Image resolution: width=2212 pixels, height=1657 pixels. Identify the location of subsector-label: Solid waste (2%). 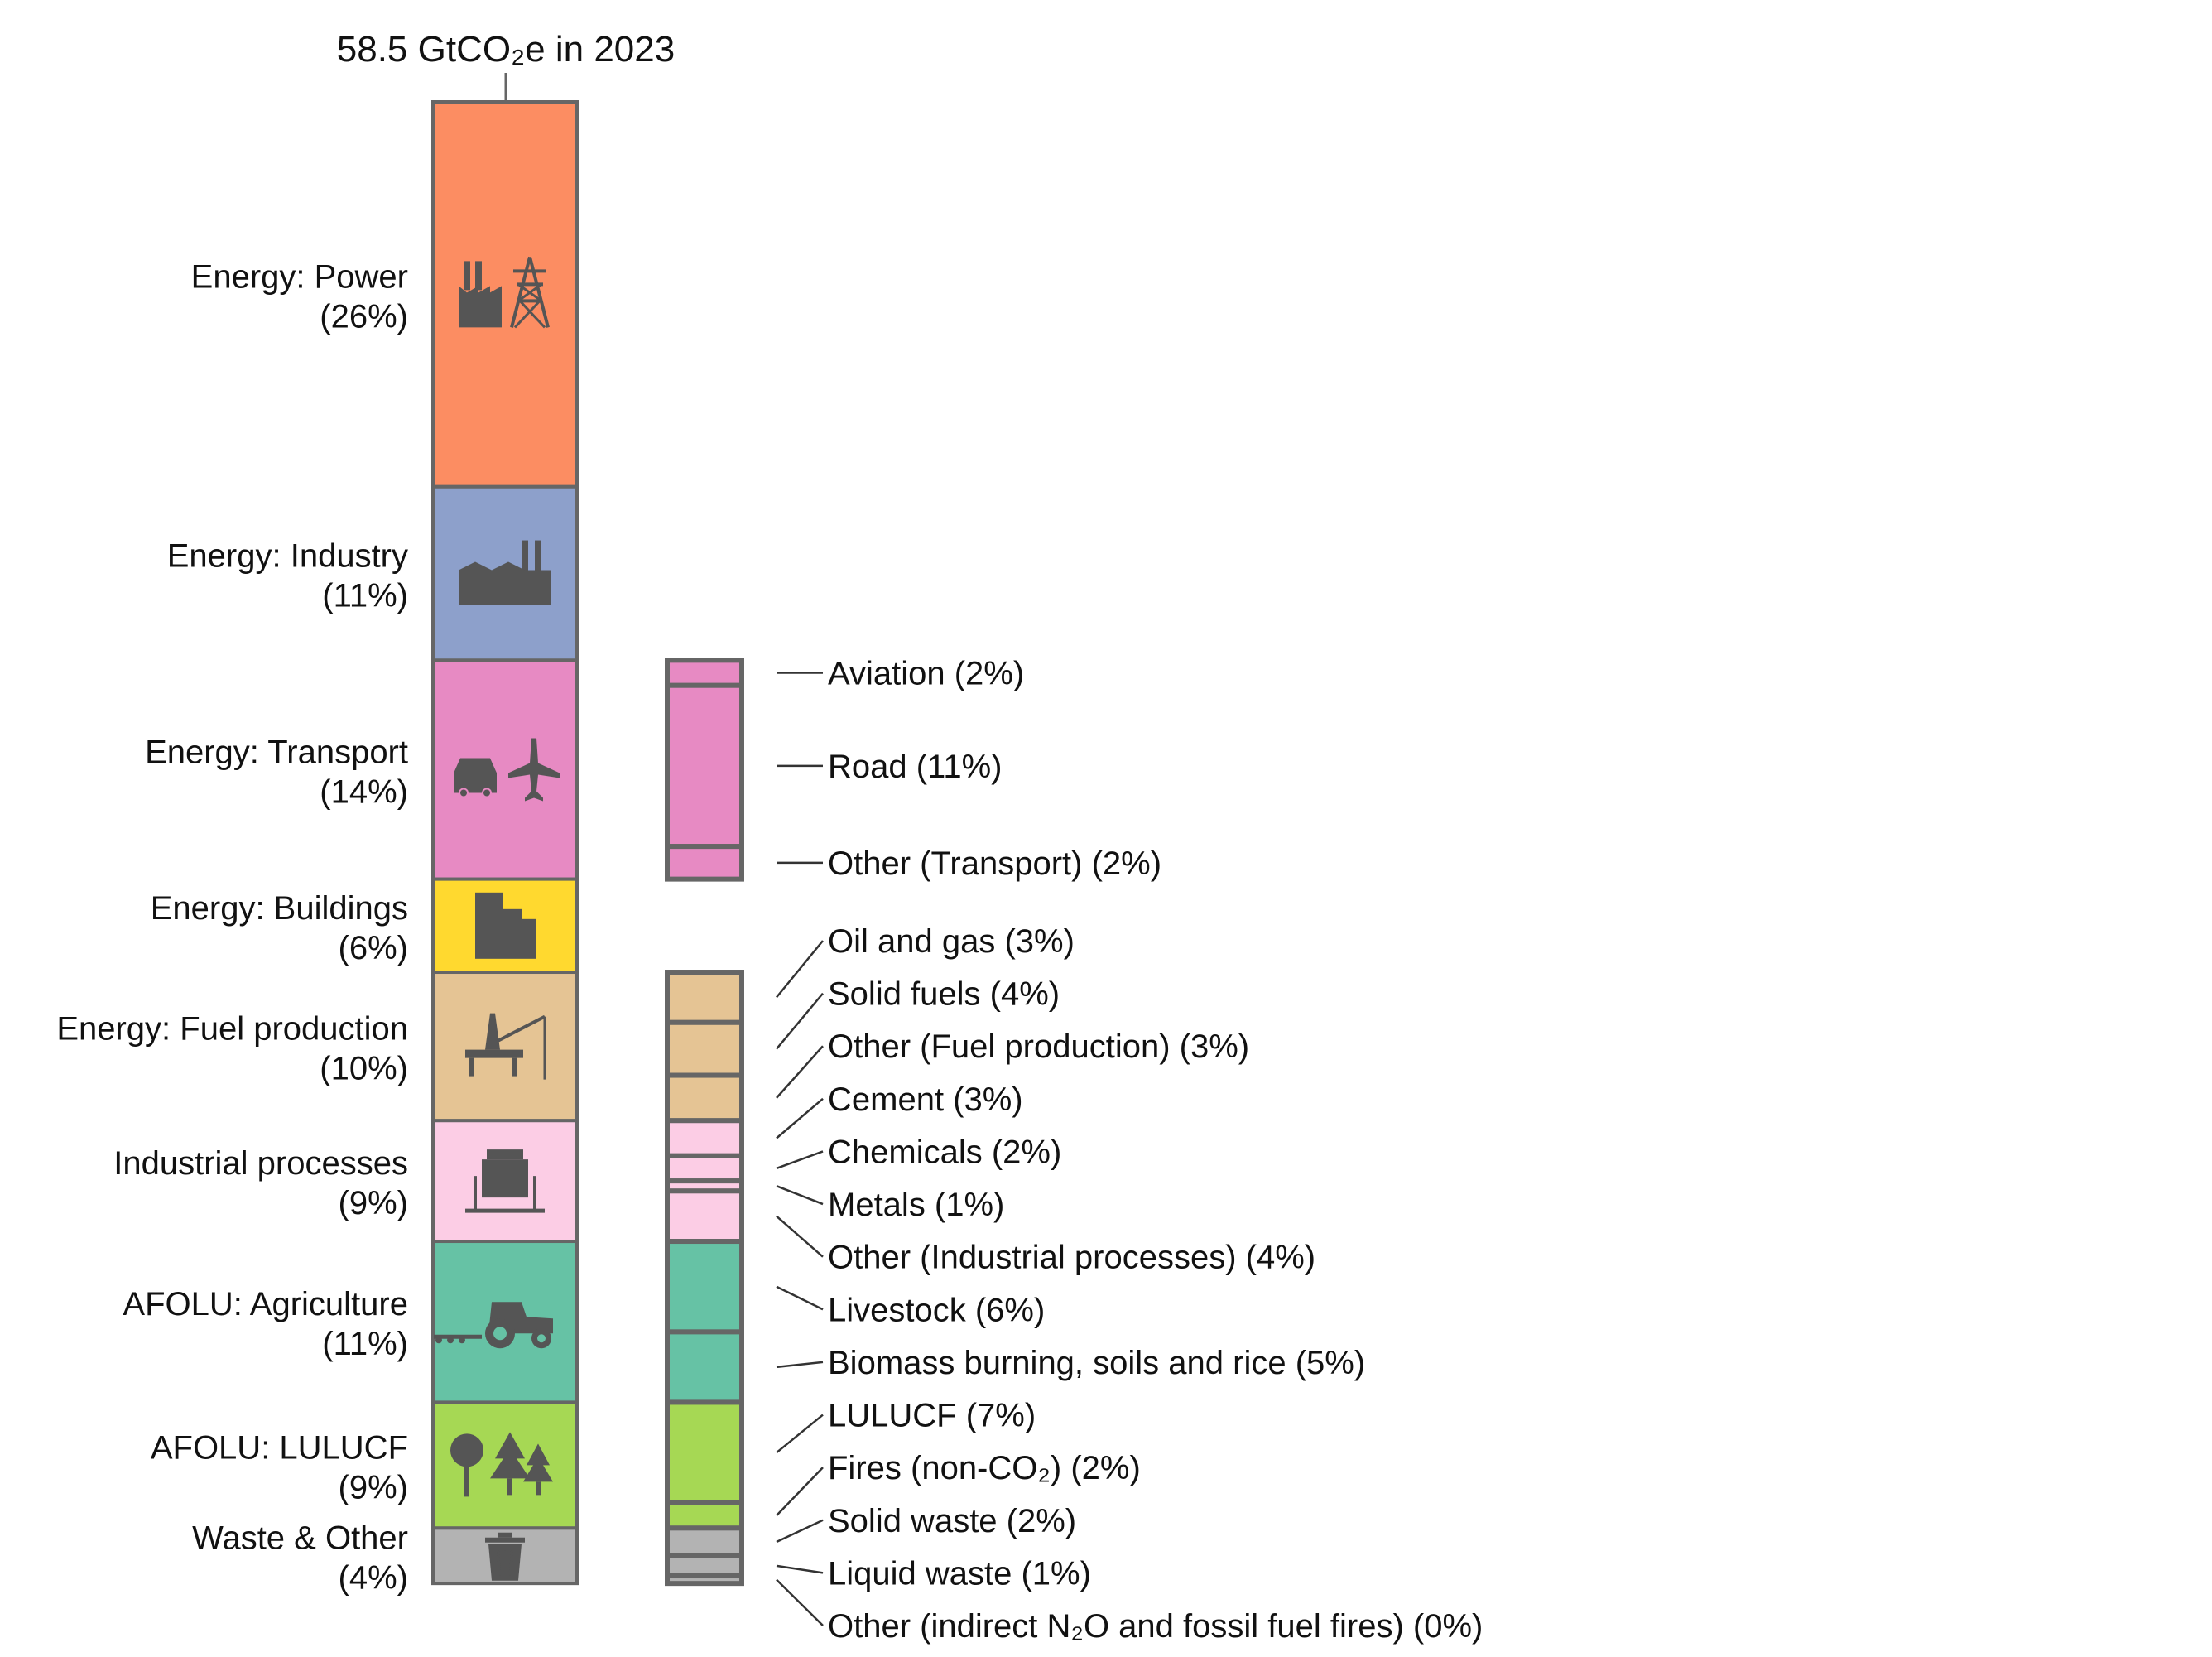
(952, 1521).